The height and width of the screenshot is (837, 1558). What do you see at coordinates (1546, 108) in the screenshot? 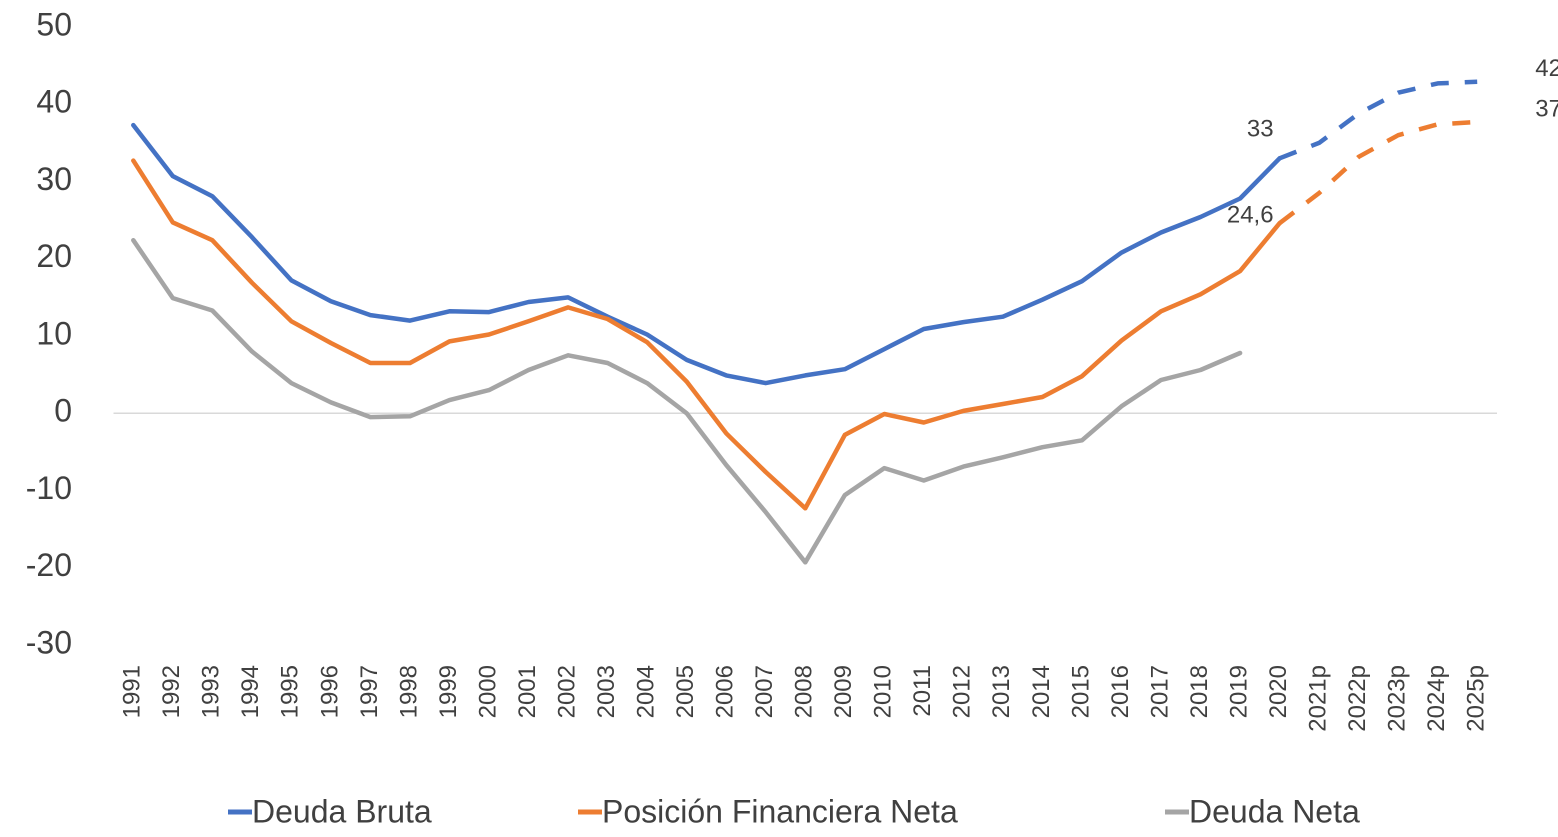
I see `data-label: 37,7` at bounding box center [1546, 108].